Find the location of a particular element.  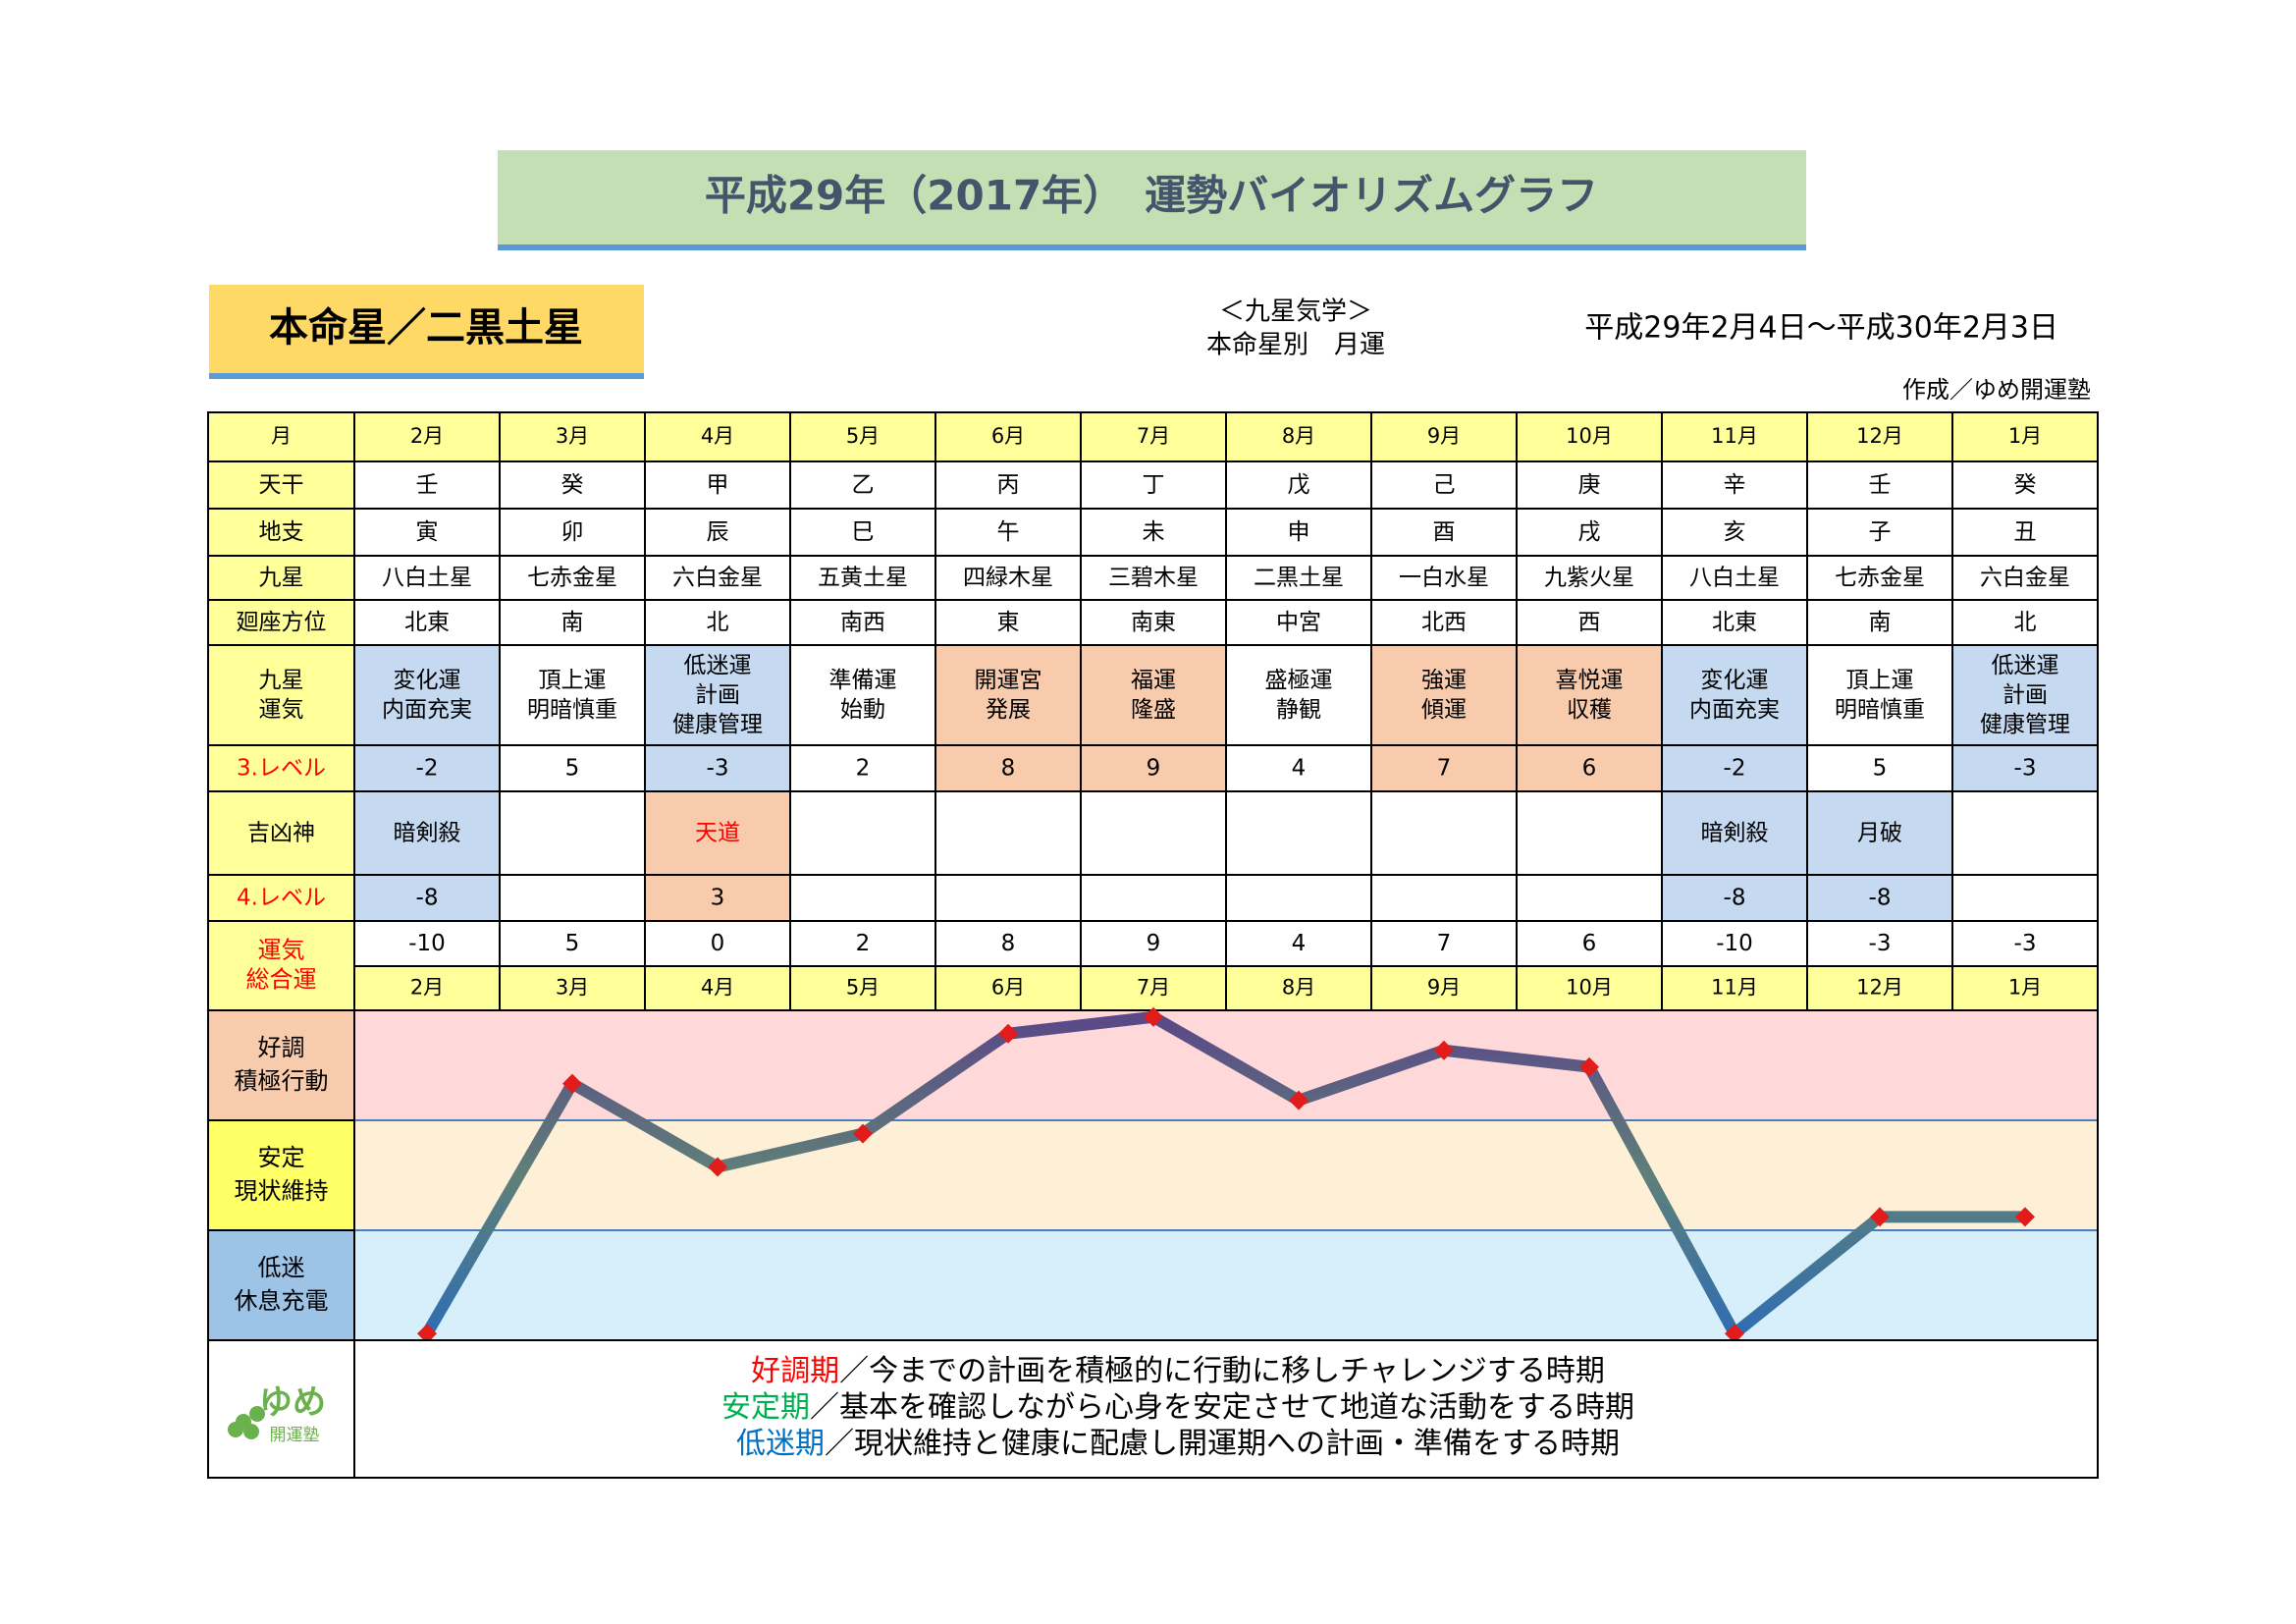

text-line: 3 is located at coordinates (718, 897).